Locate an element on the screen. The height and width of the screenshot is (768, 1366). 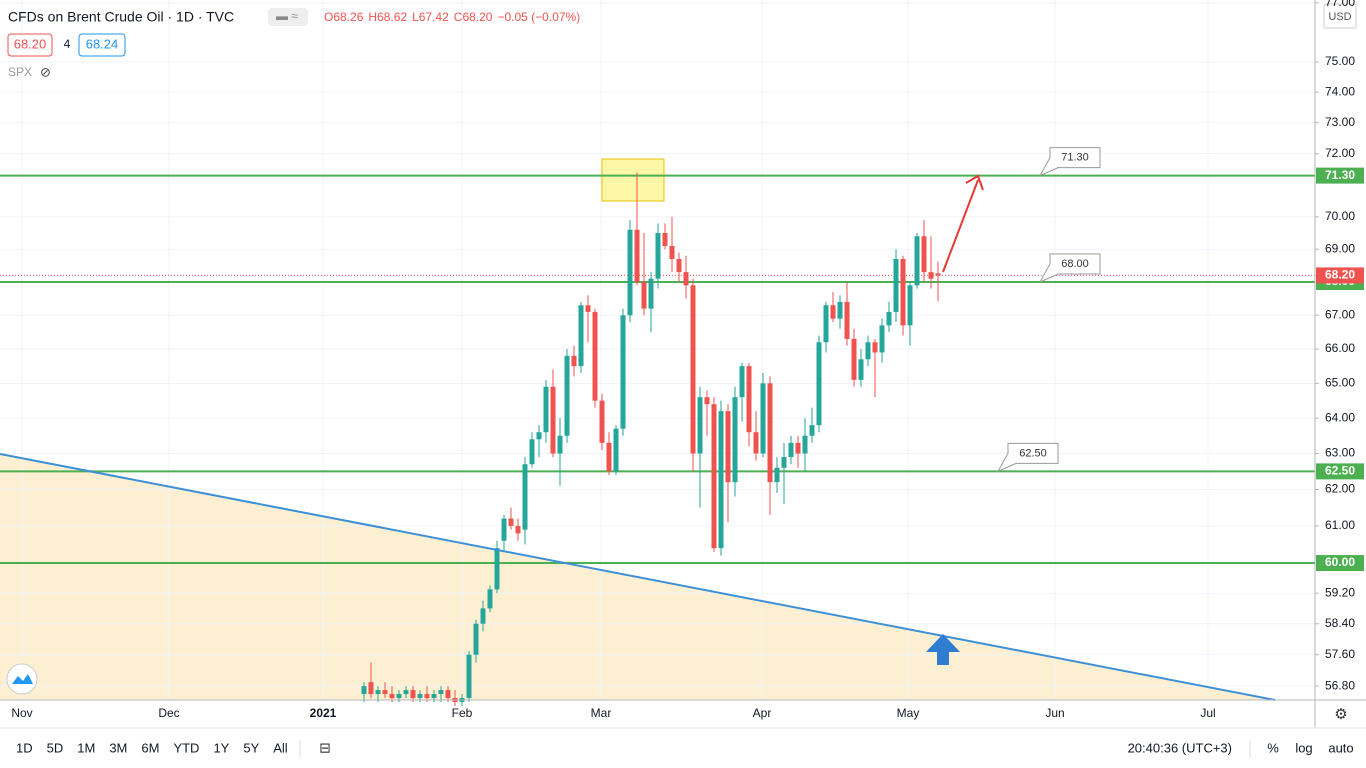
indicator-name: SPX is located at coordinates (20, 72).